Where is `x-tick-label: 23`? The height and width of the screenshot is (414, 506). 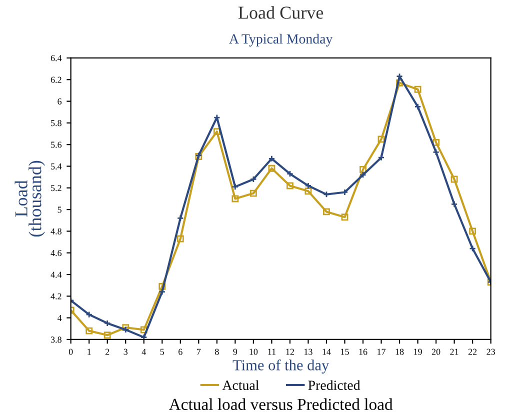
x-tick-label: 23 is located at coordinates (490, 351).